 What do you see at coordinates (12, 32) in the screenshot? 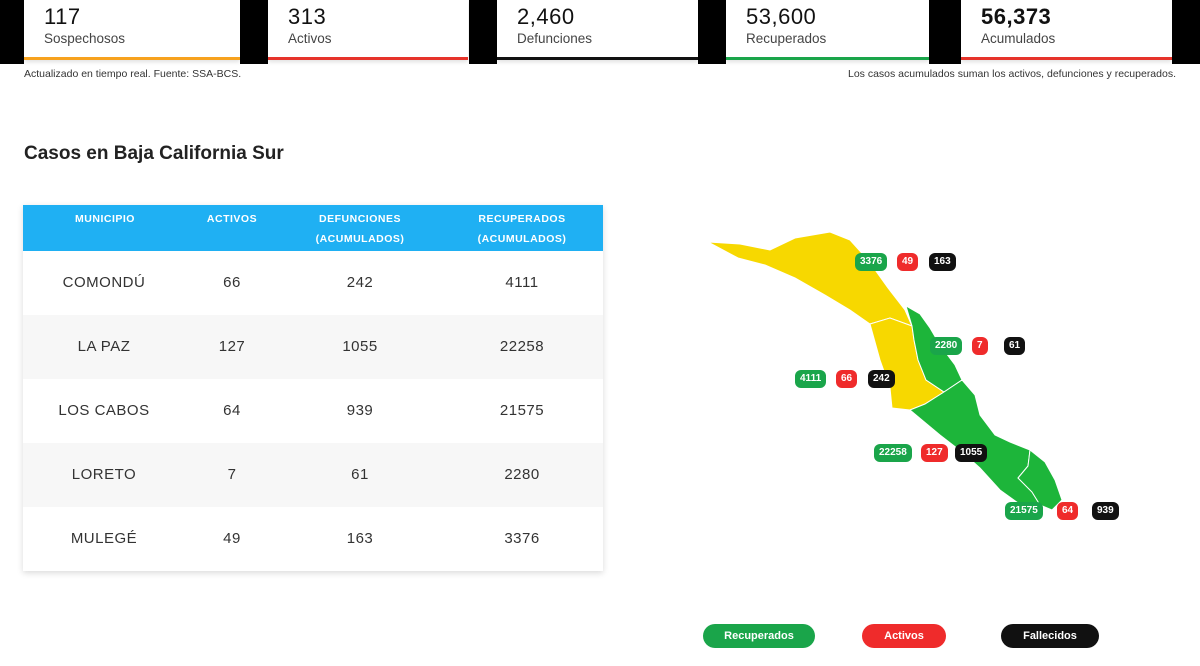
I see `header-bar-left` at bounding box center [12, 32].